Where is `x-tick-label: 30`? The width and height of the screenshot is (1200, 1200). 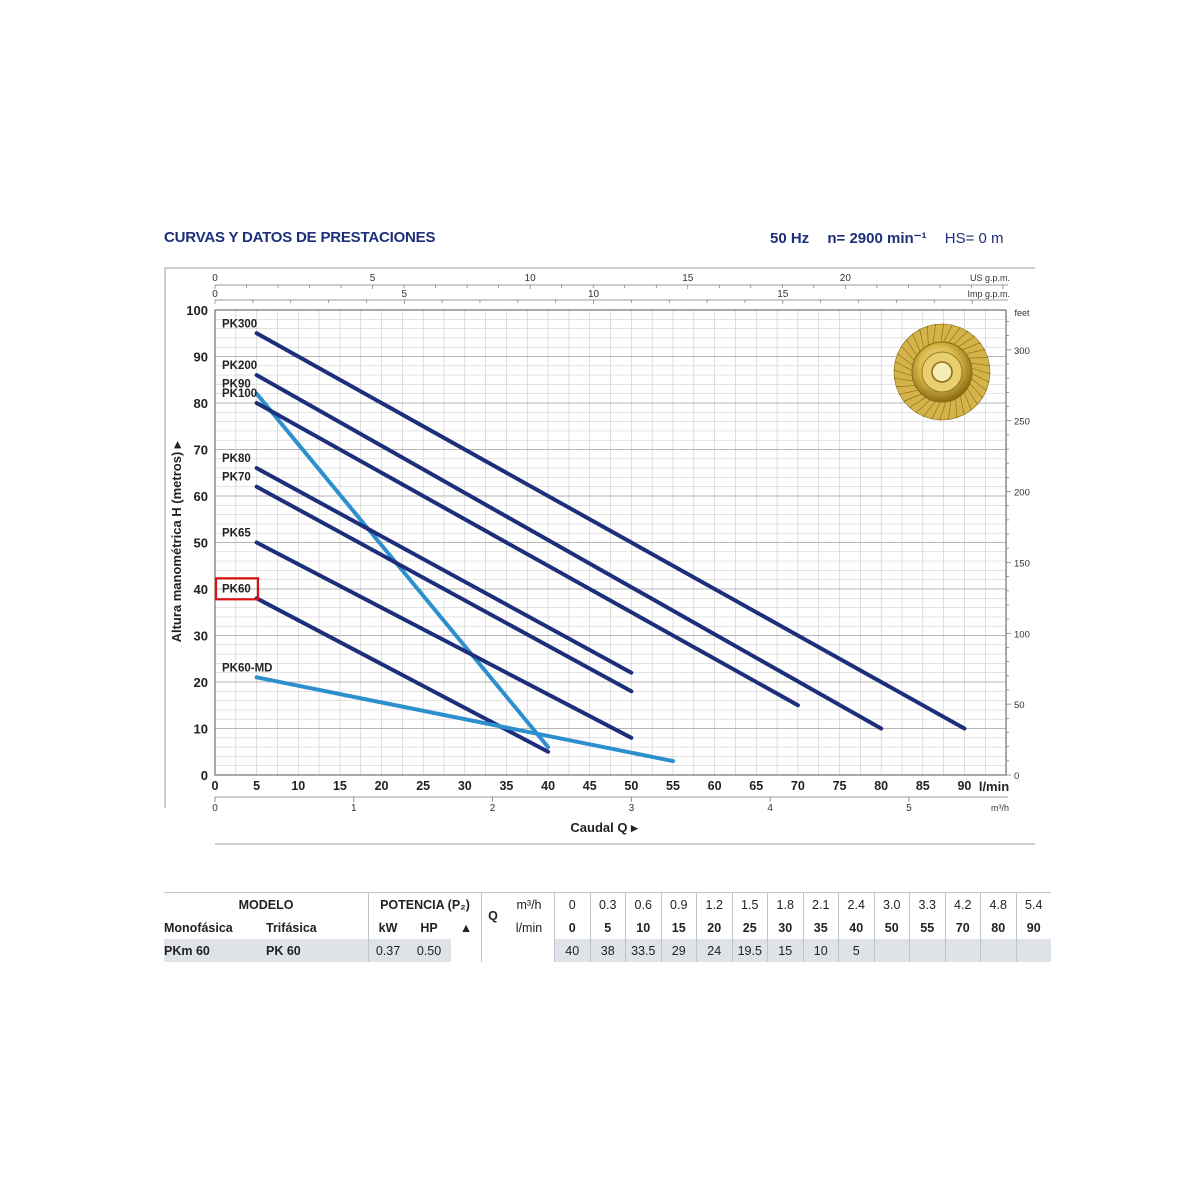 x-tick-label: 30 is located at coordinates (465, 786).